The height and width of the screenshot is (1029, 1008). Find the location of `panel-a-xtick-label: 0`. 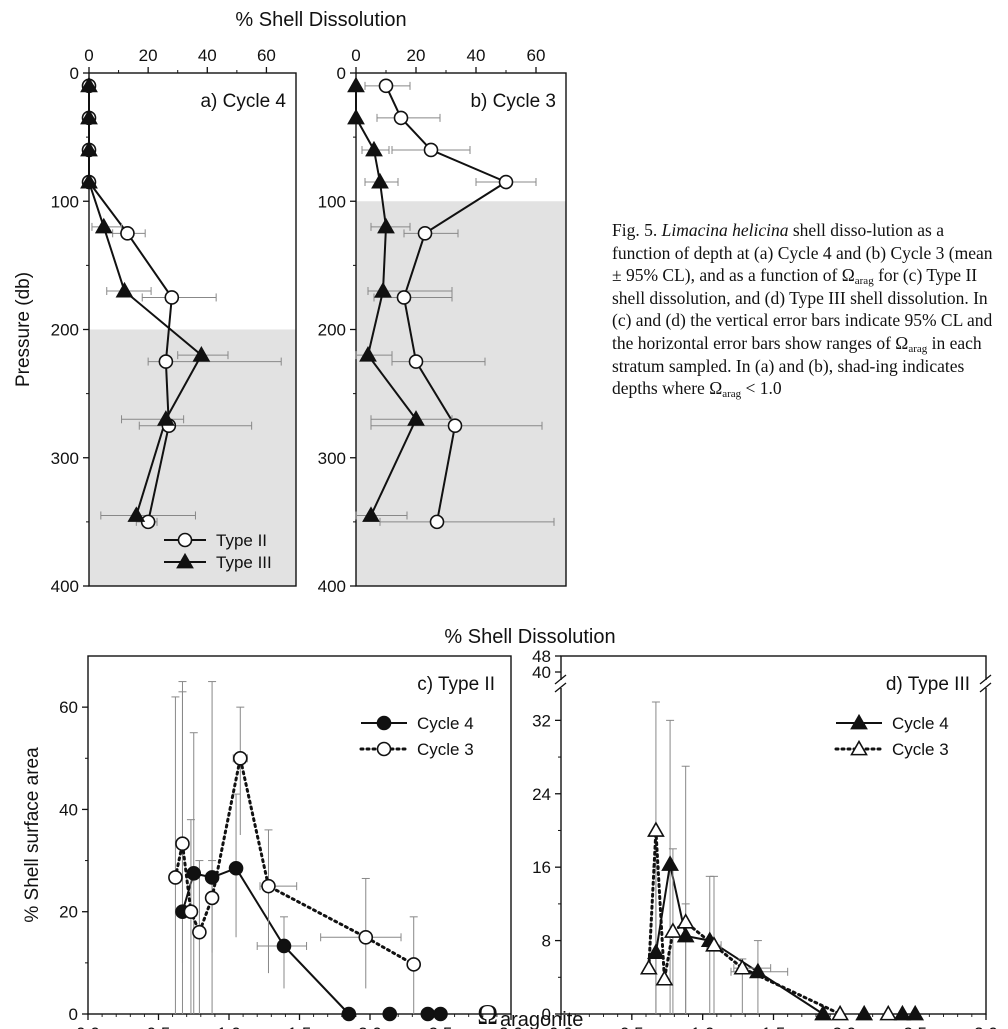

panel-a-xtick-label: 0 is located at coordinates (88, 55).